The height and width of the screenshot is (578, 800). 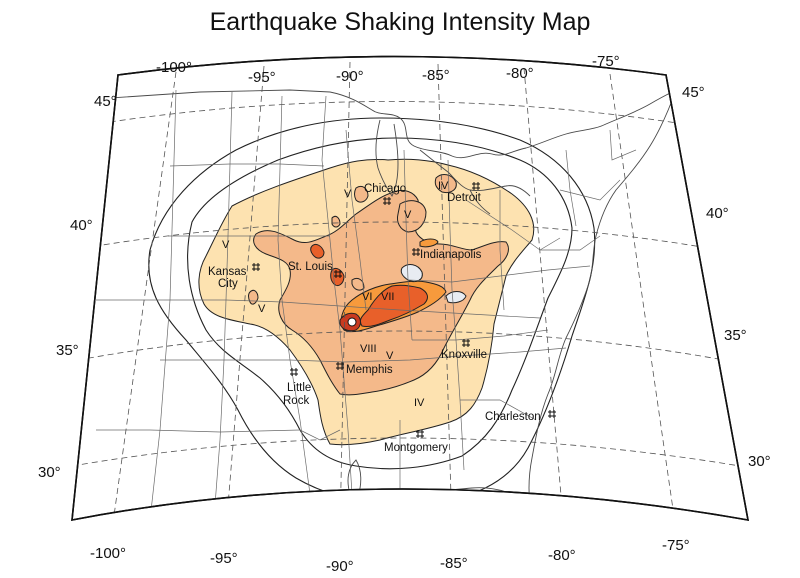 What do you see at coordinates (676, 545) in the screenshot?
I see `lon-label-bottom-75: -75°` at bounding box center [676, 545].